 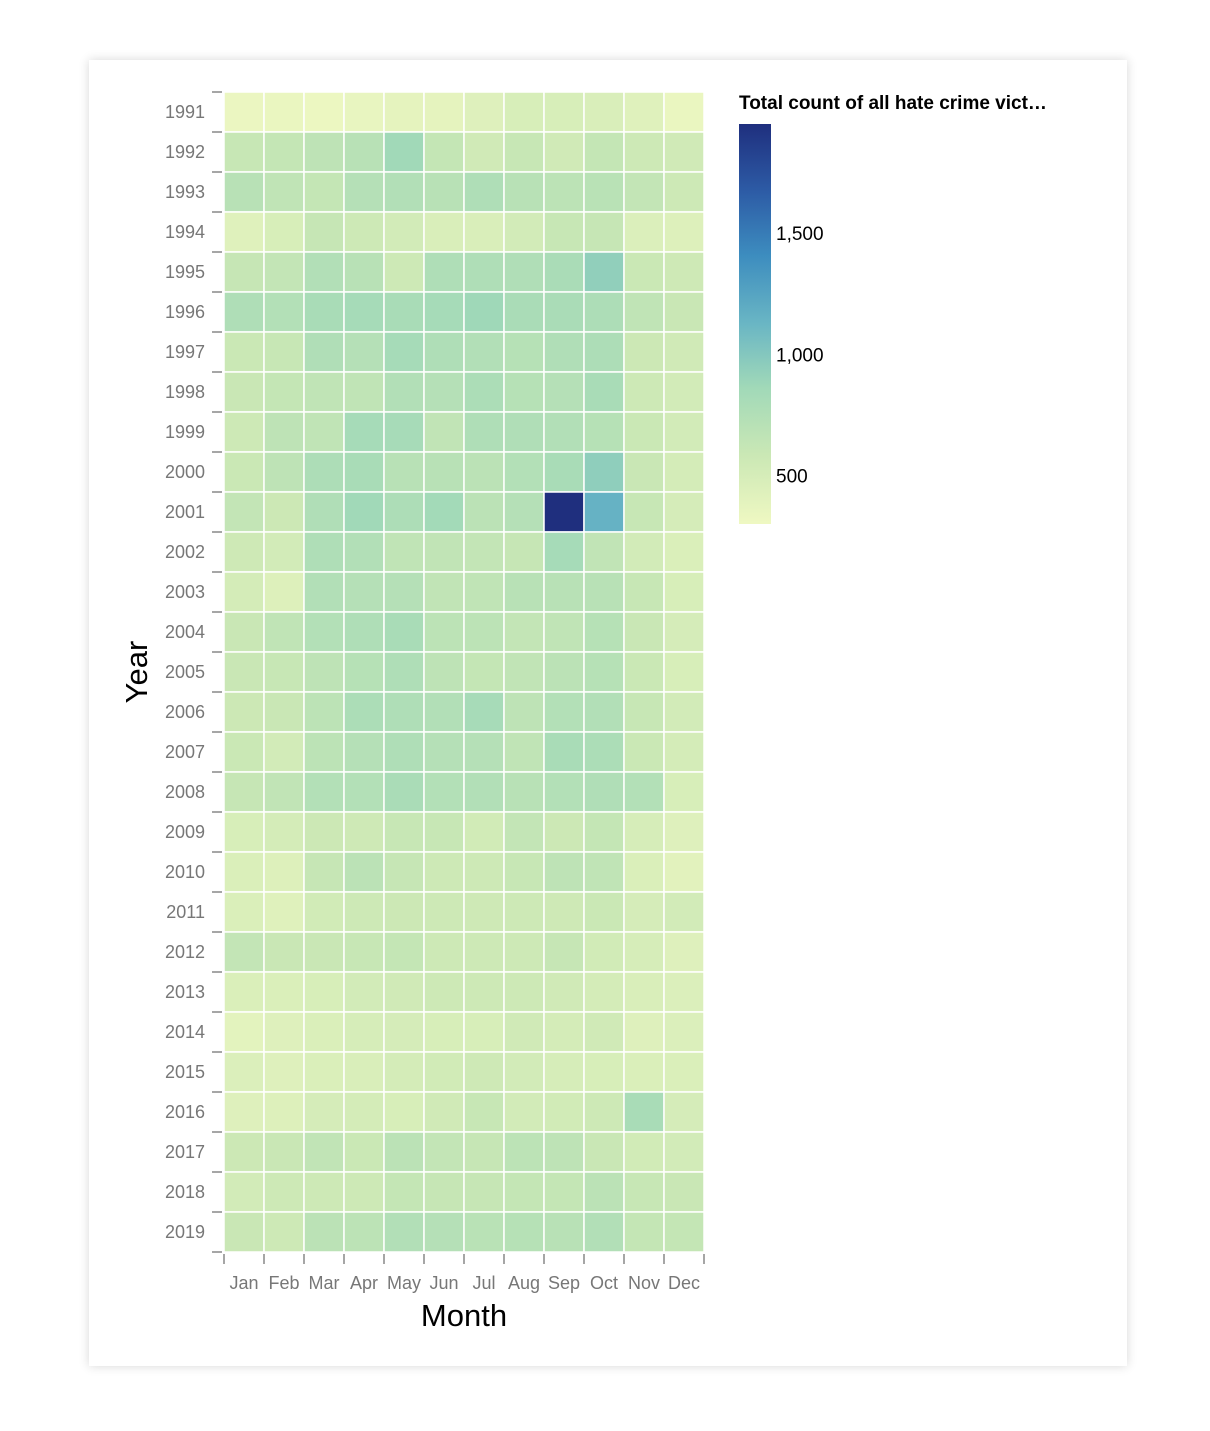 What do you see at coordinates (444, 112) in the screenshot?
I see `heatmap-cell-1991-Jun` at bounding box center [444, 112].